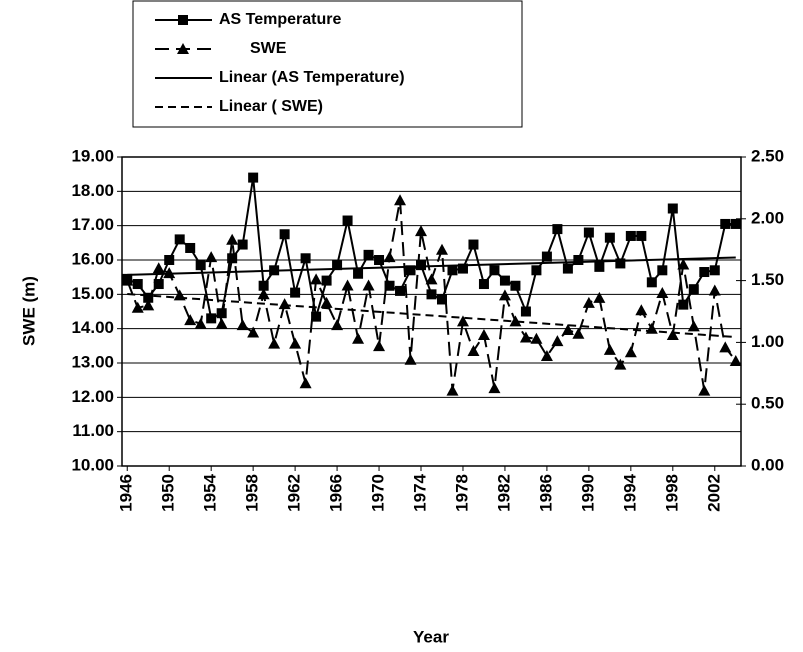 The image size is (803, 652). Describe the element at coordinates (767, 155) in the screenshot. I see `y2-tick-label: 2.50` at that location.